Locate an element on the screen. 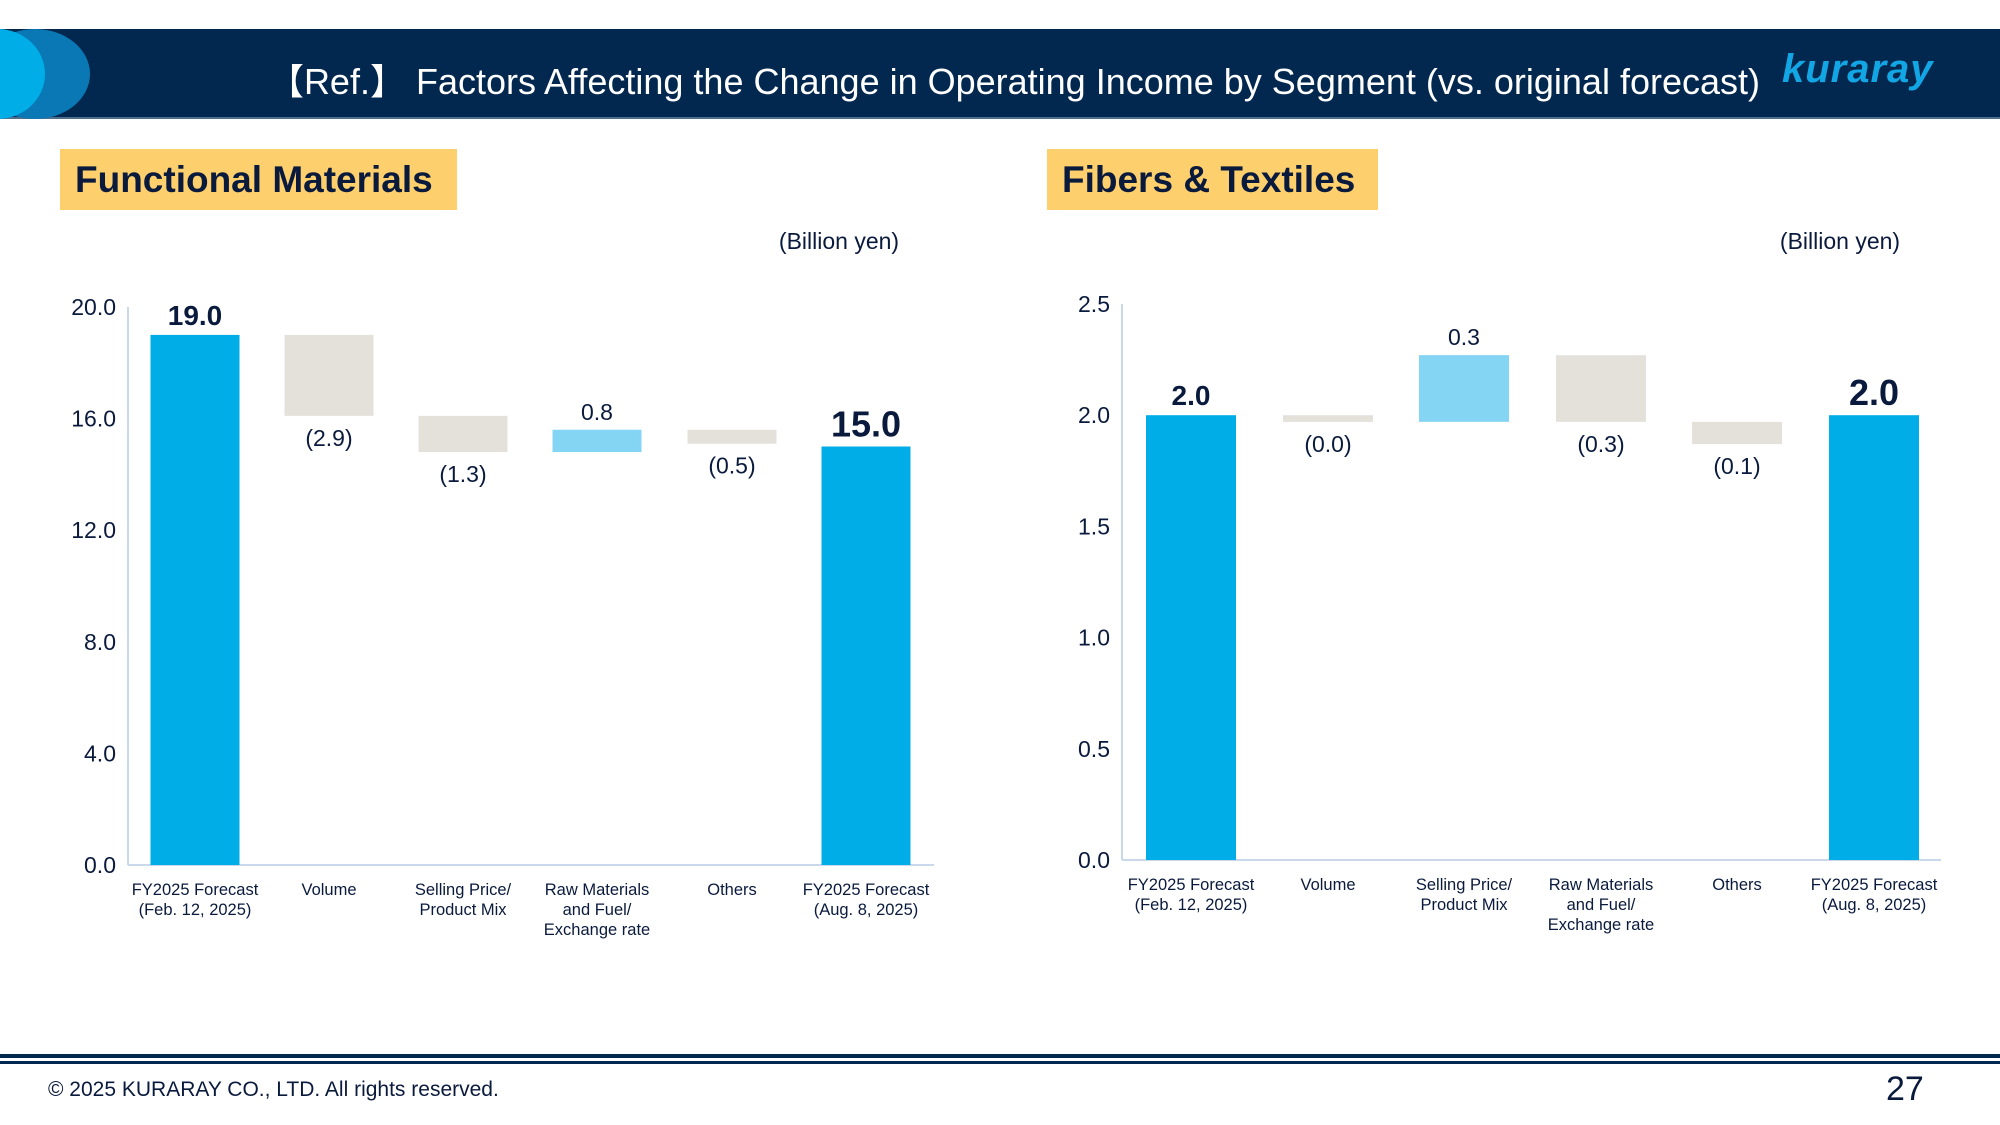  data-label: 15.0 is located at coordinates (866, 424).